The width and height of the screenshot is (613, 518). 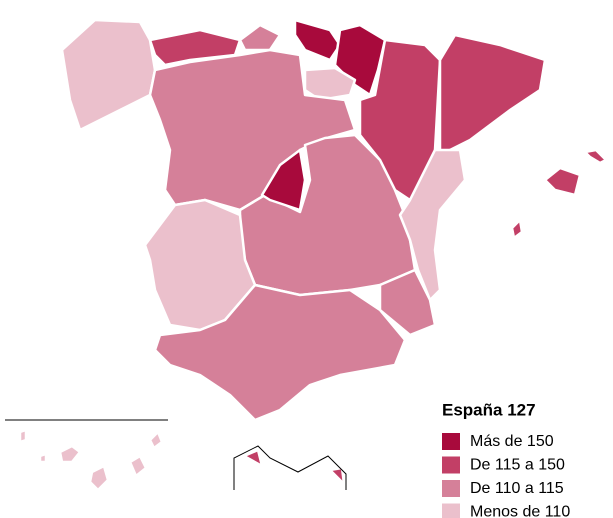 What do you see at coordinates (520, 511) in the screenshot?
I see `legend-label: Menos de 110` at bounding box center [520, 511].